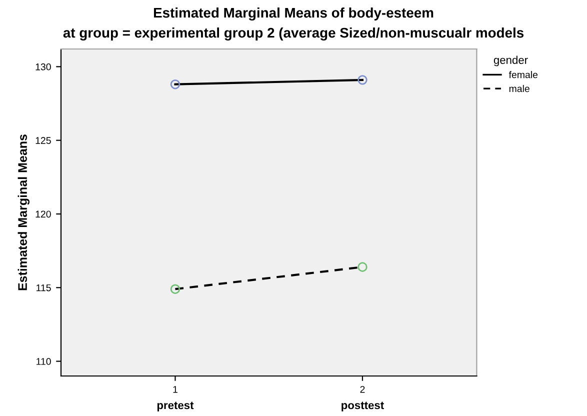 The image size is (587, 416). What do you see at coordinates (363, 407) in the screenshot?
I see `text: posttest` at bounding box center [363, 407].